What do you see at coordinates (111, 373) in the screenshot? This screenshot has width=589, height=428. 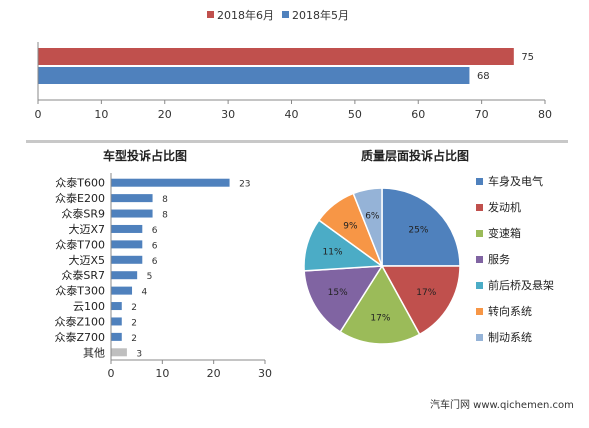 I see `model-x-tick-label-0: 0` at bounding box center [111, 373].